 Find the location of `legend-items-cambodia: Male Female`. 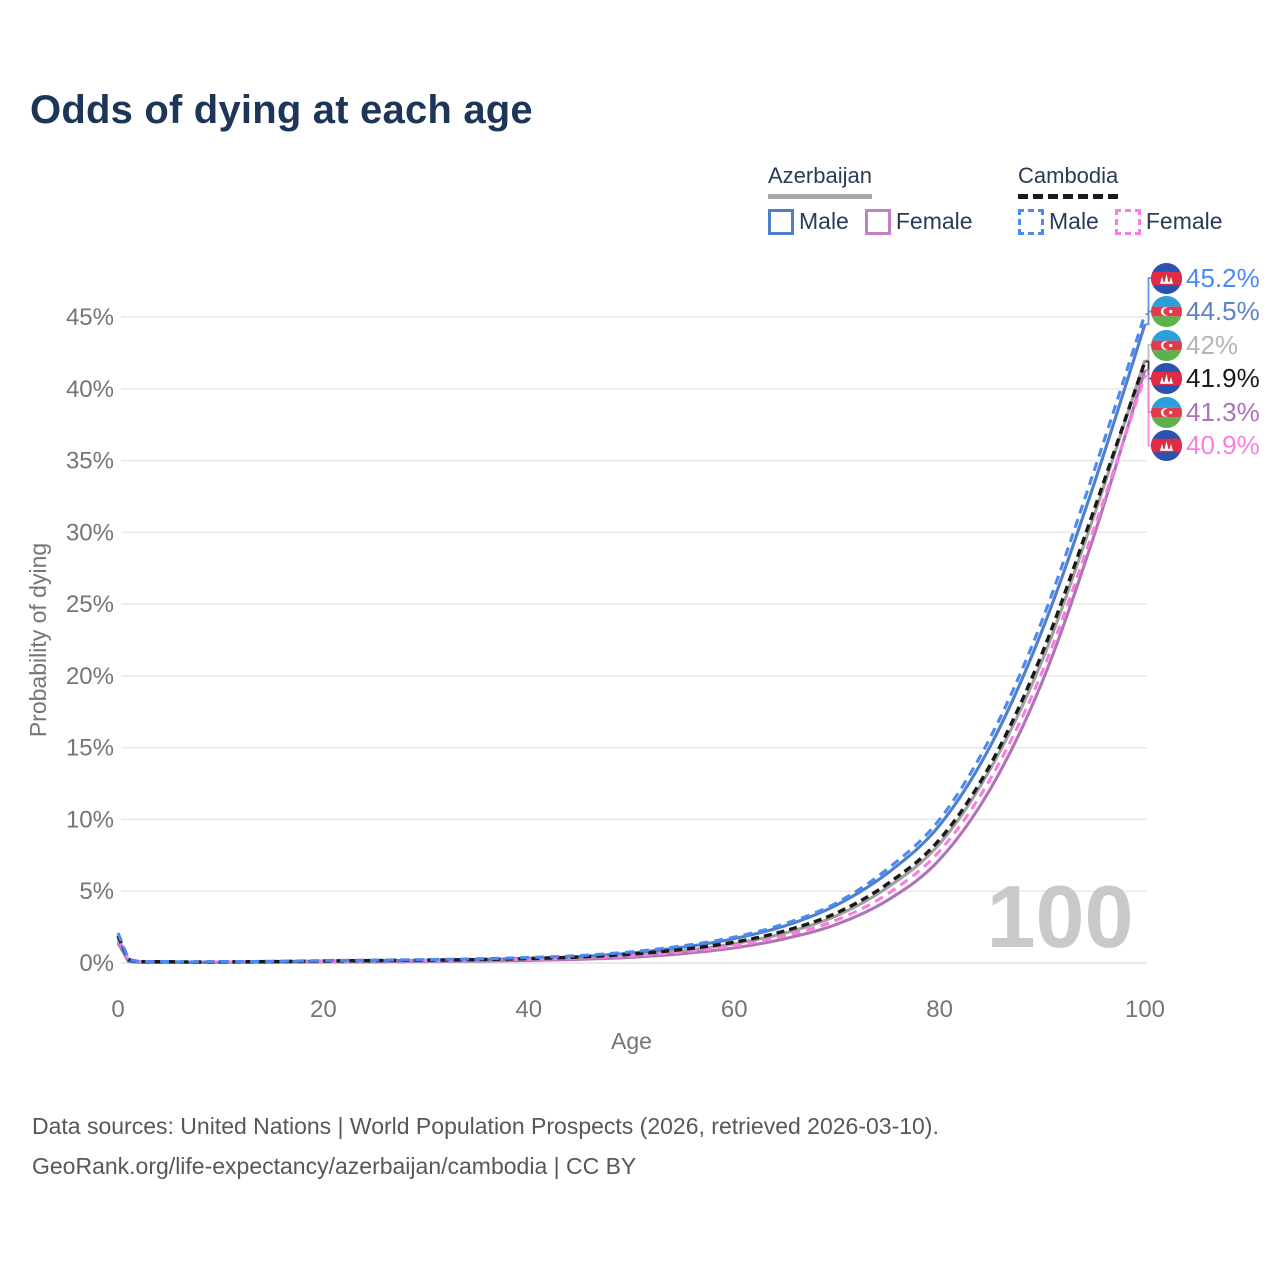

legend-items-cambodia: Male Female is located at coordinates (1128, 221).